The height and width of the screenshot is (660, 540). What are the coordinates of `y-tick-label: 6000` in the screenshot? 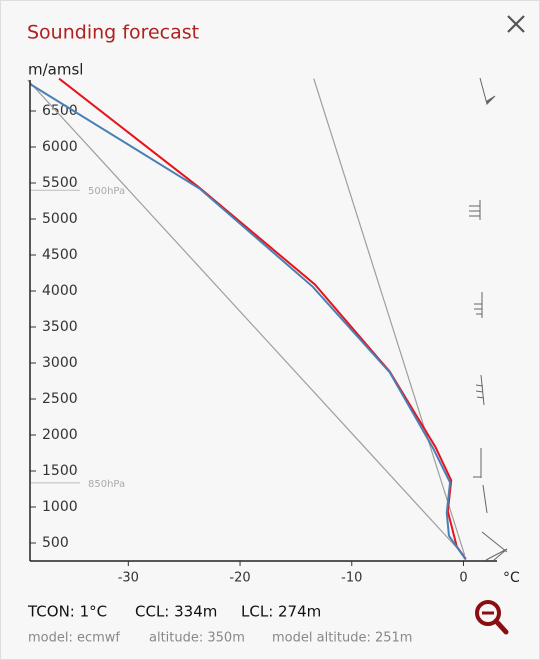 It's located at (60, 147).